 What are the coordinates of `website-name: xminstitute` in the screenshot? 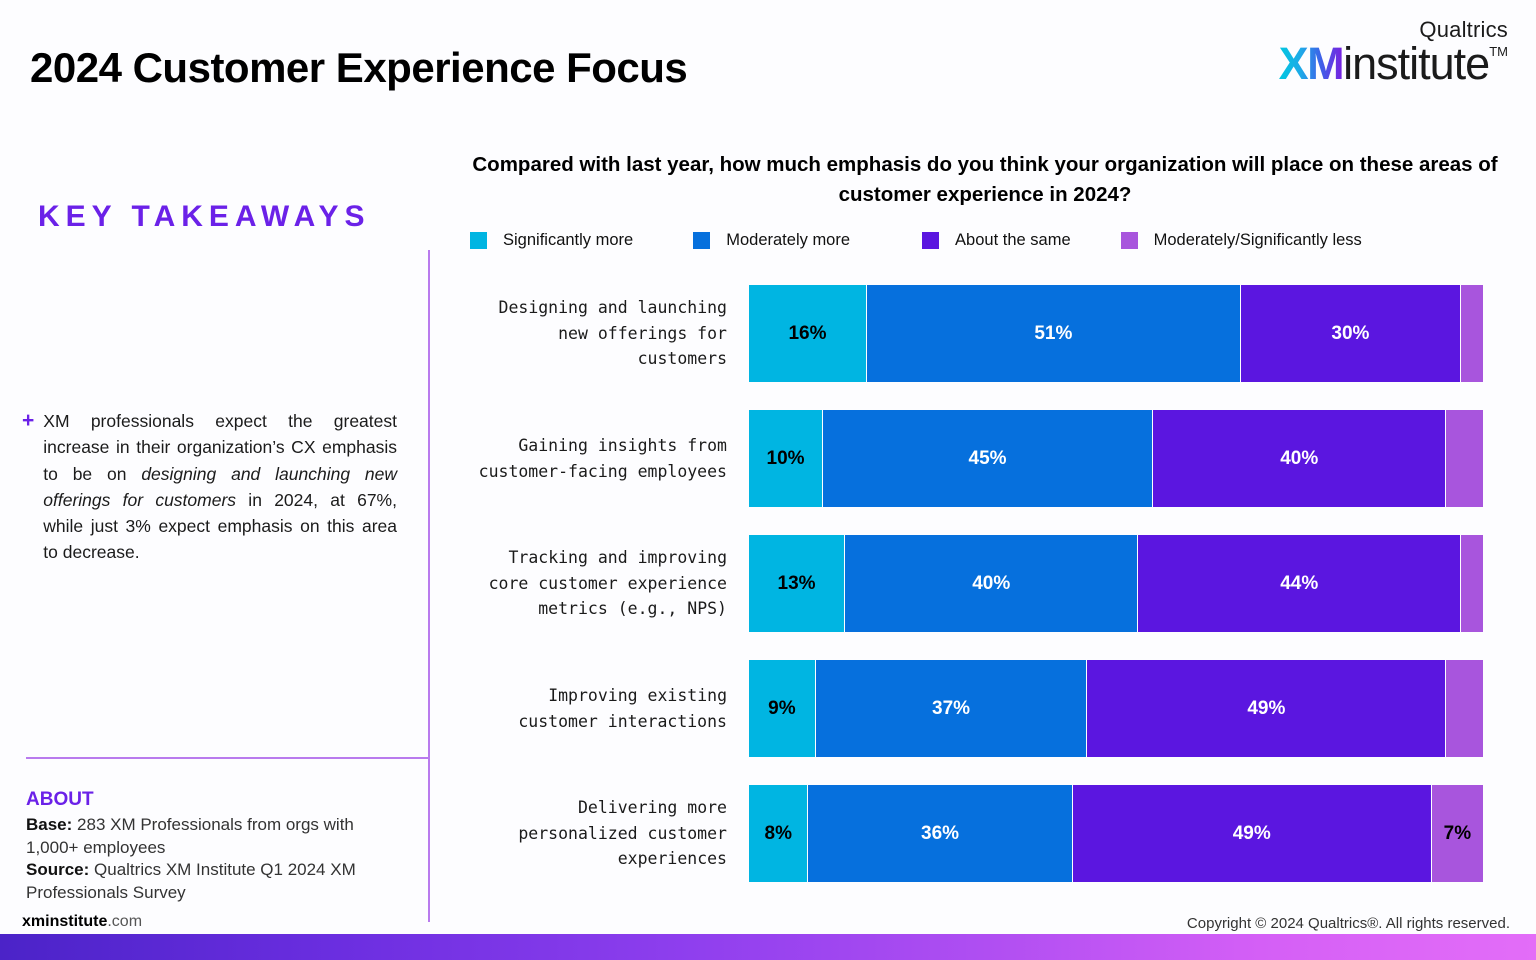 It's located at (65, 921).